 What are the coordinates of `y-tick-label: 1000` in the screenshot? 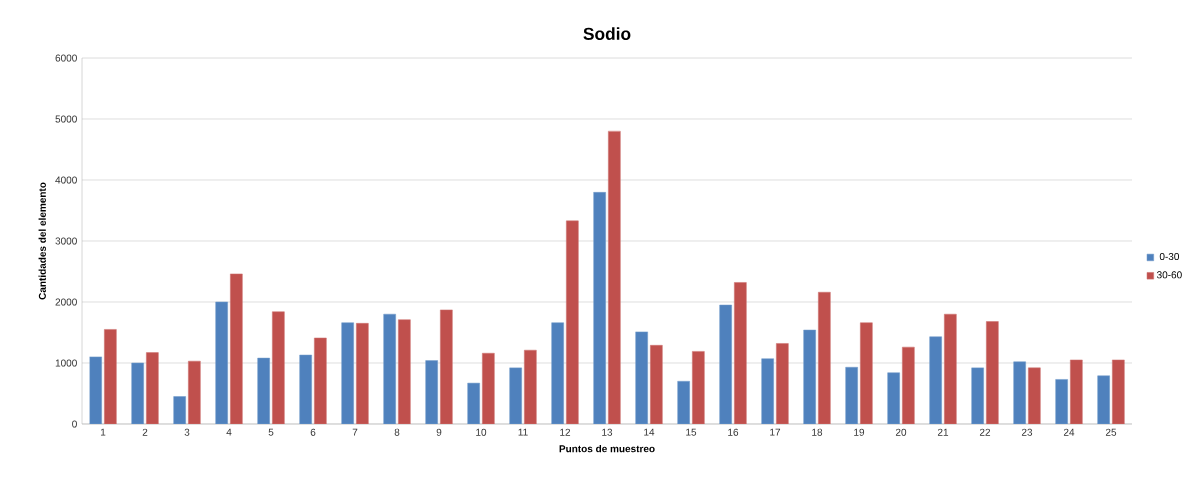 It's located at (66, 363).